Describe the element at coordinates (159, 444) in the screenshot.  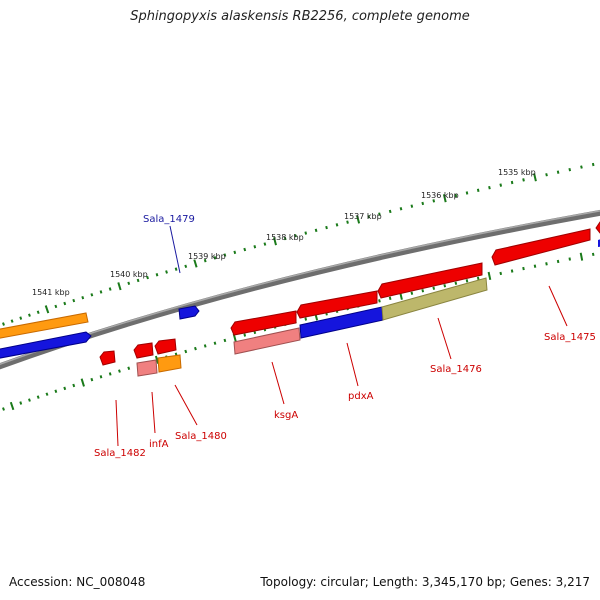
I see `gene-label-infa: infA` at that location.